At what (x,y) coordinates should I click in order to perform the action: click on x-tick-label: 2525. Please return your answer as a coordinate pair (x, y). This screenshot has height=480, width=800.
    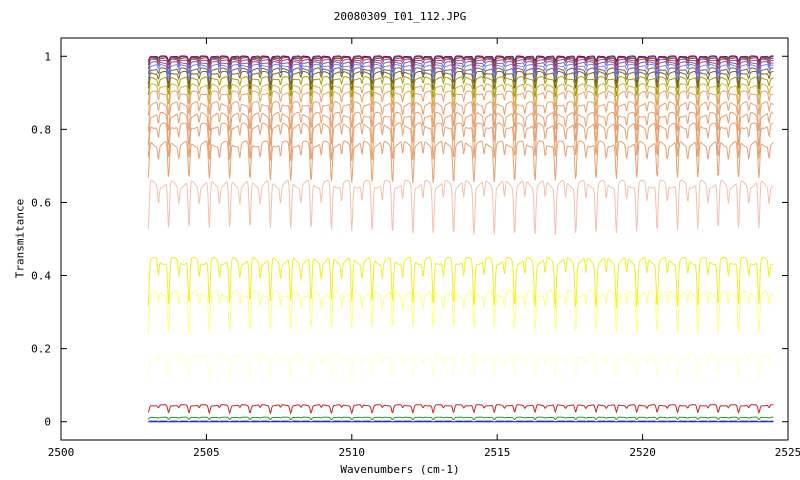
    Looking at the image, I should click on (787, 452).